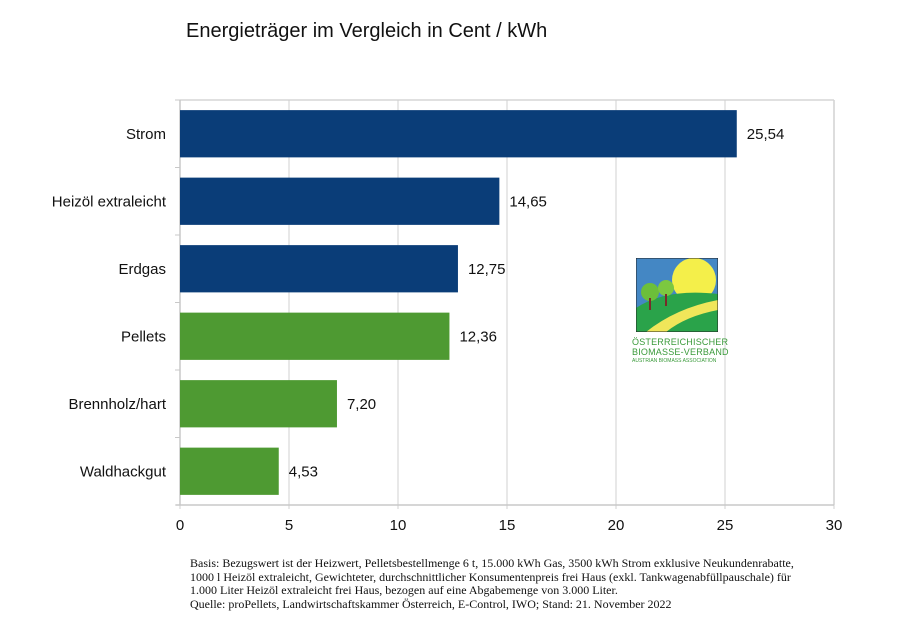 Image resolution: width=900 pixels, height=635 pixels. Describe the element at coordinates (289, 525) in the screenshot. I see `x-tick-label: 5` at that location.